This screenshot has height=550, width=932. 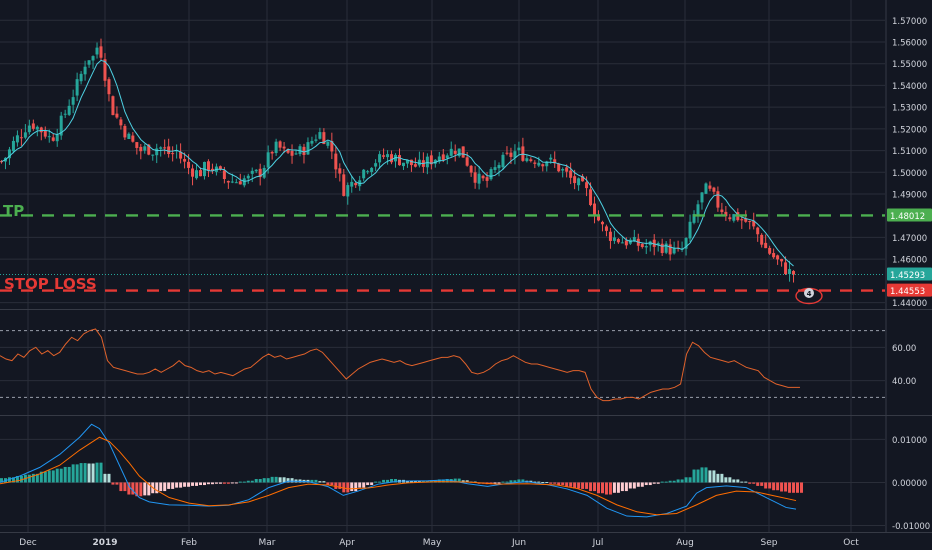 What do you see at coordinates (809, 296) in the screenshot?
I see `event-marker: 4` at bounding box center [809, 296].